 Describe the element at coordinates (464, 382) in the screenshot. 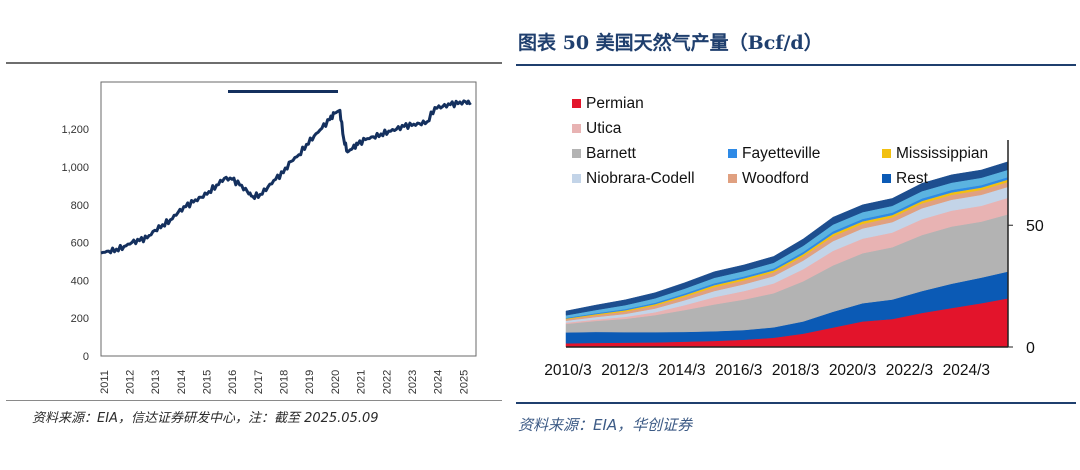

I see `x-tick-label: 2025` at that location.